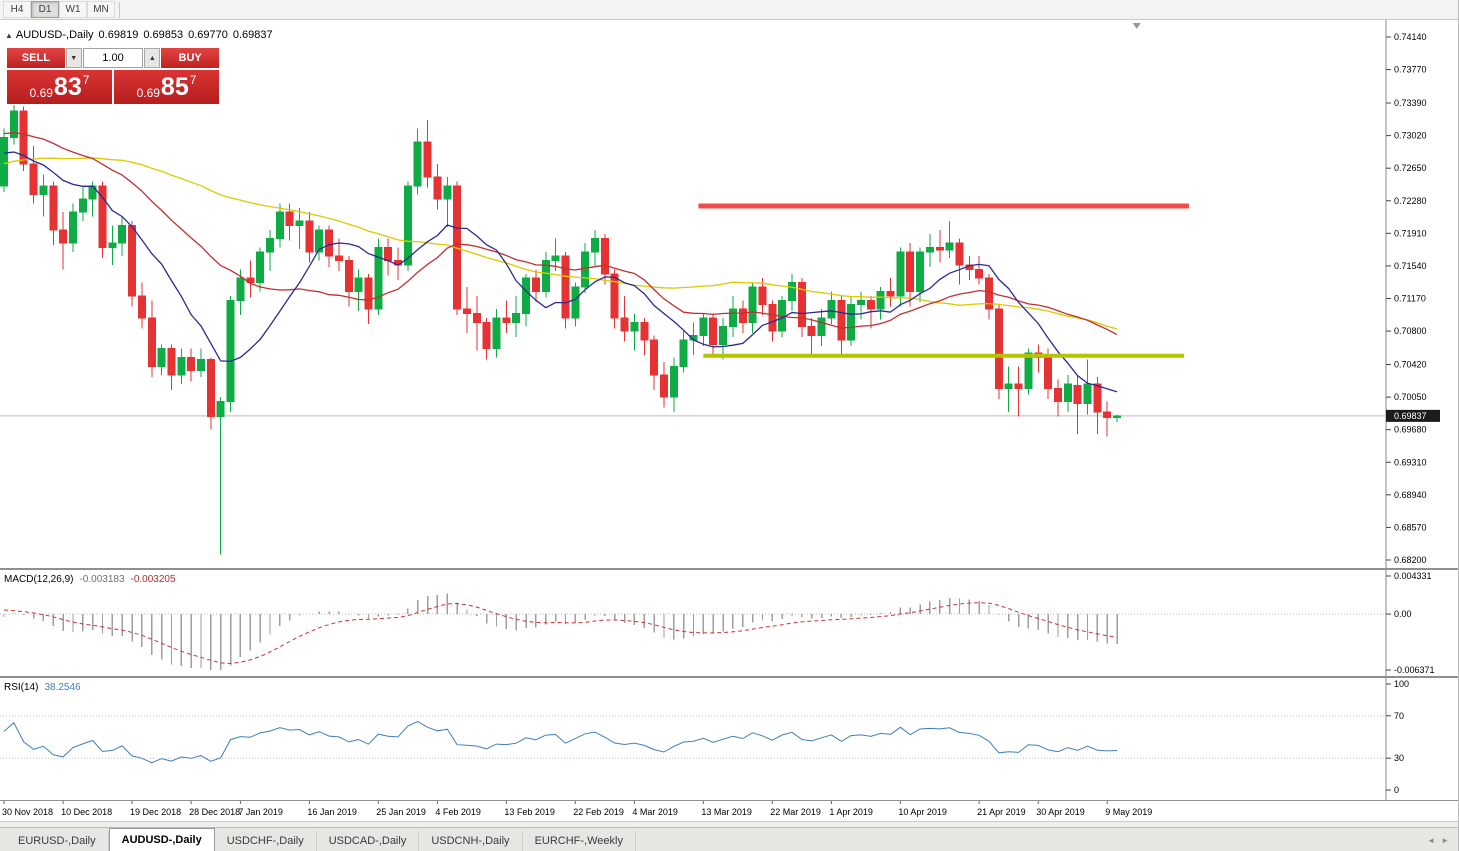 This screenshot has height=851, width=1459. What do you see at coordinates (252, 35) in the screenshot?
I see `quote-close: 0.69837` at bounding box center [252, 35].